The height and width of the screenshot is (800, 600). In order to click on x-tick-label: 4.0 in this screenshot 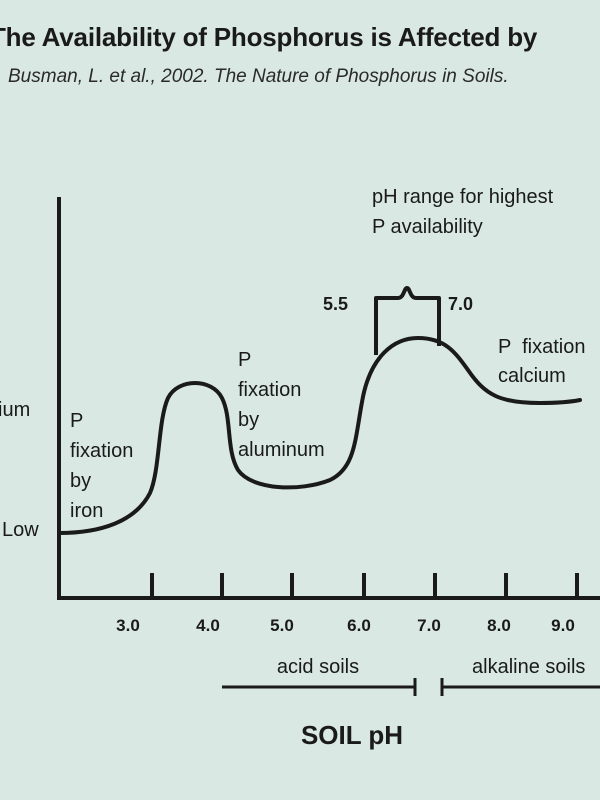, I will do `click(208, 625)`.